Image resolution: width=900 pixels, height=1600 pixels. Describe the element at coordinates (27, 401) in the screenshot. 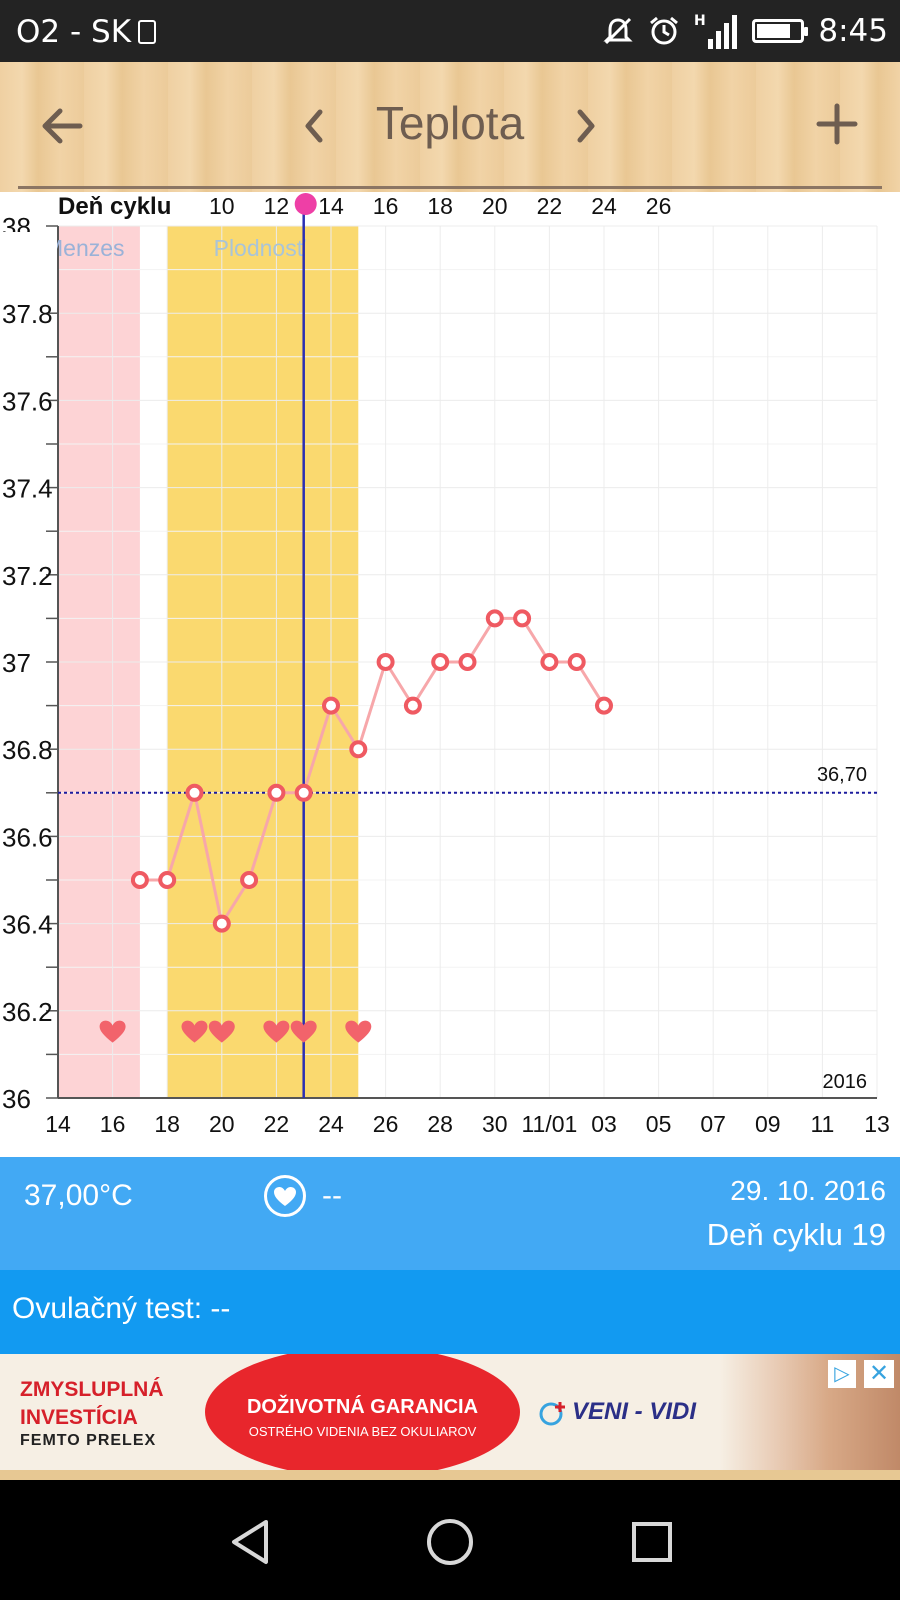

I see `y-tick-label: 37.6` at that location.